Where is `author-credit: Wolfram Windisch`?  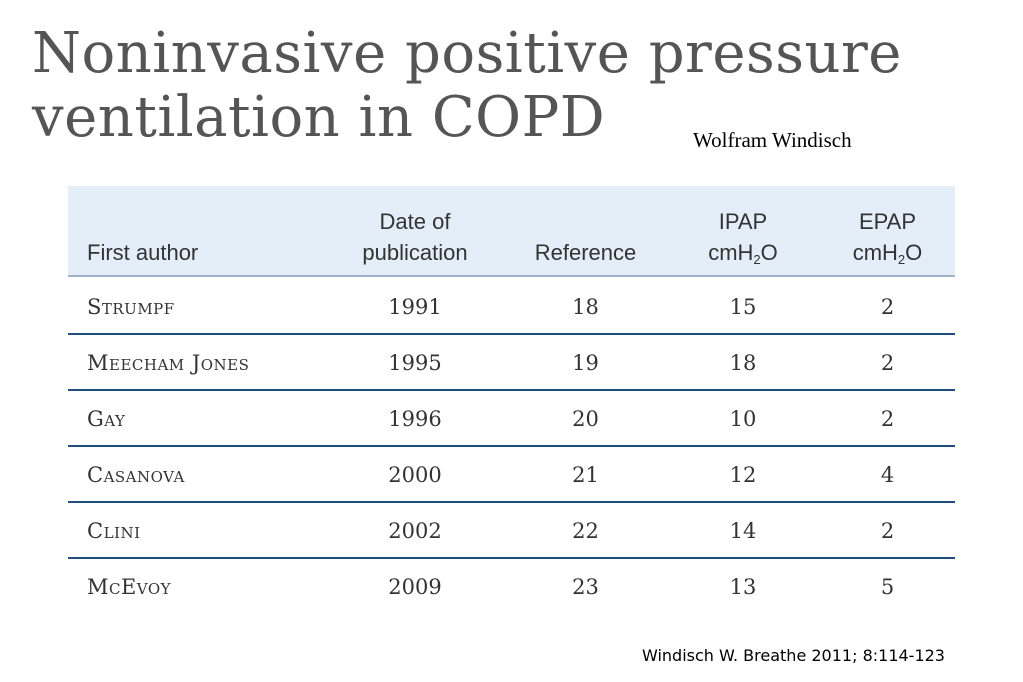
author-credit: Wolfram Windisch is located at coordinates (772, 140).